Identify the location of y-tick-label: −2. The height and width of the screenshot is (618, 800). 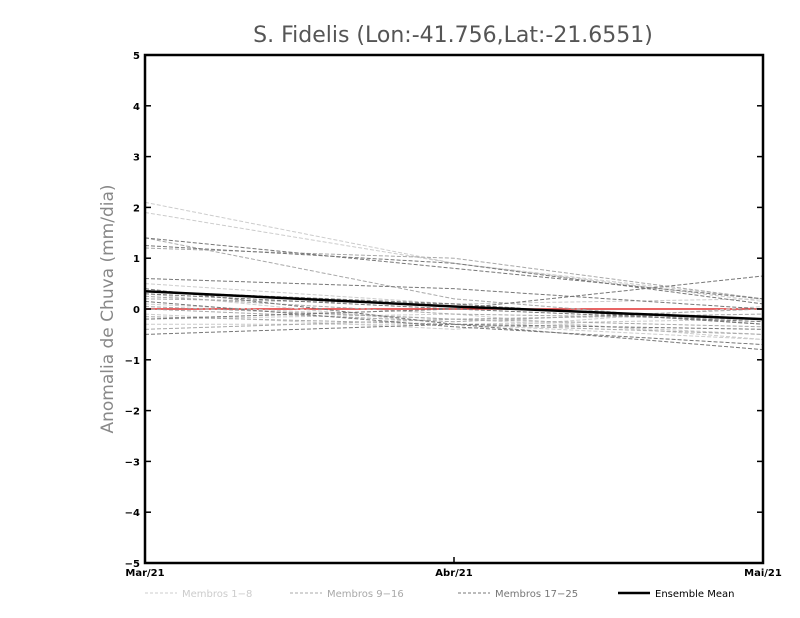
(132, 412).